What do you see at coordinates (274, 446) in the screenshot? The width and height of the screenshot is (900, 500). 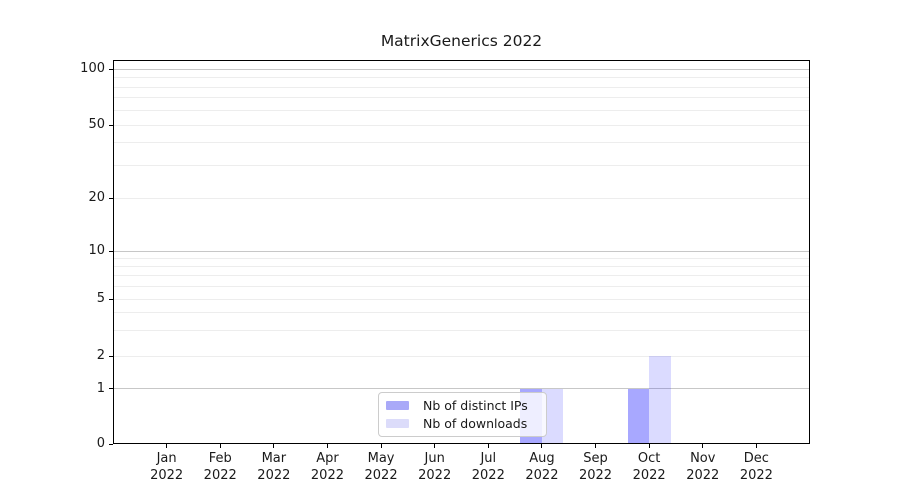 I see `x-tick-mark-mar-2022` at bounding box center [274, 446].